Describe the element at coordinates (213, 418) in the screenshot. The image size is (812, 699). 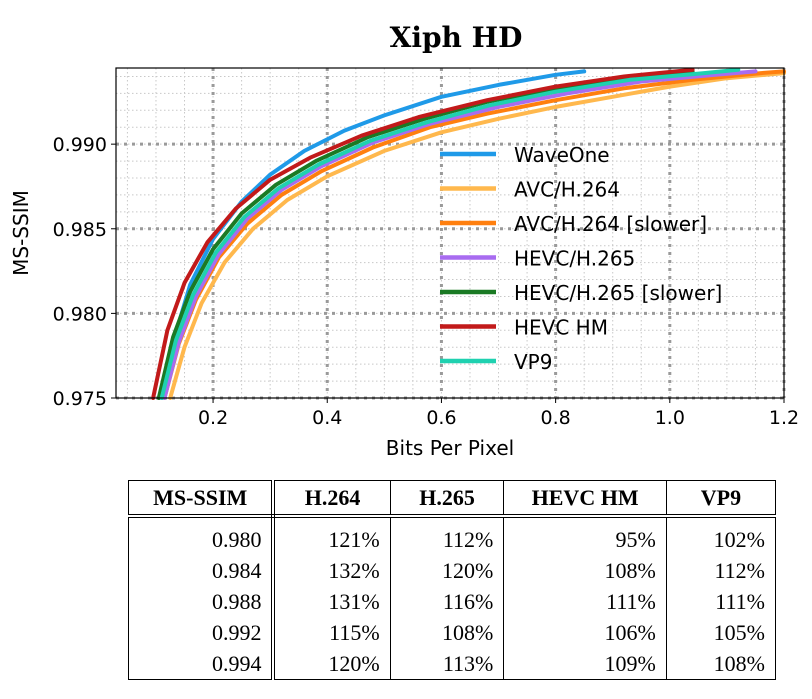
I see `x-tick-label: 0.2` at that location.